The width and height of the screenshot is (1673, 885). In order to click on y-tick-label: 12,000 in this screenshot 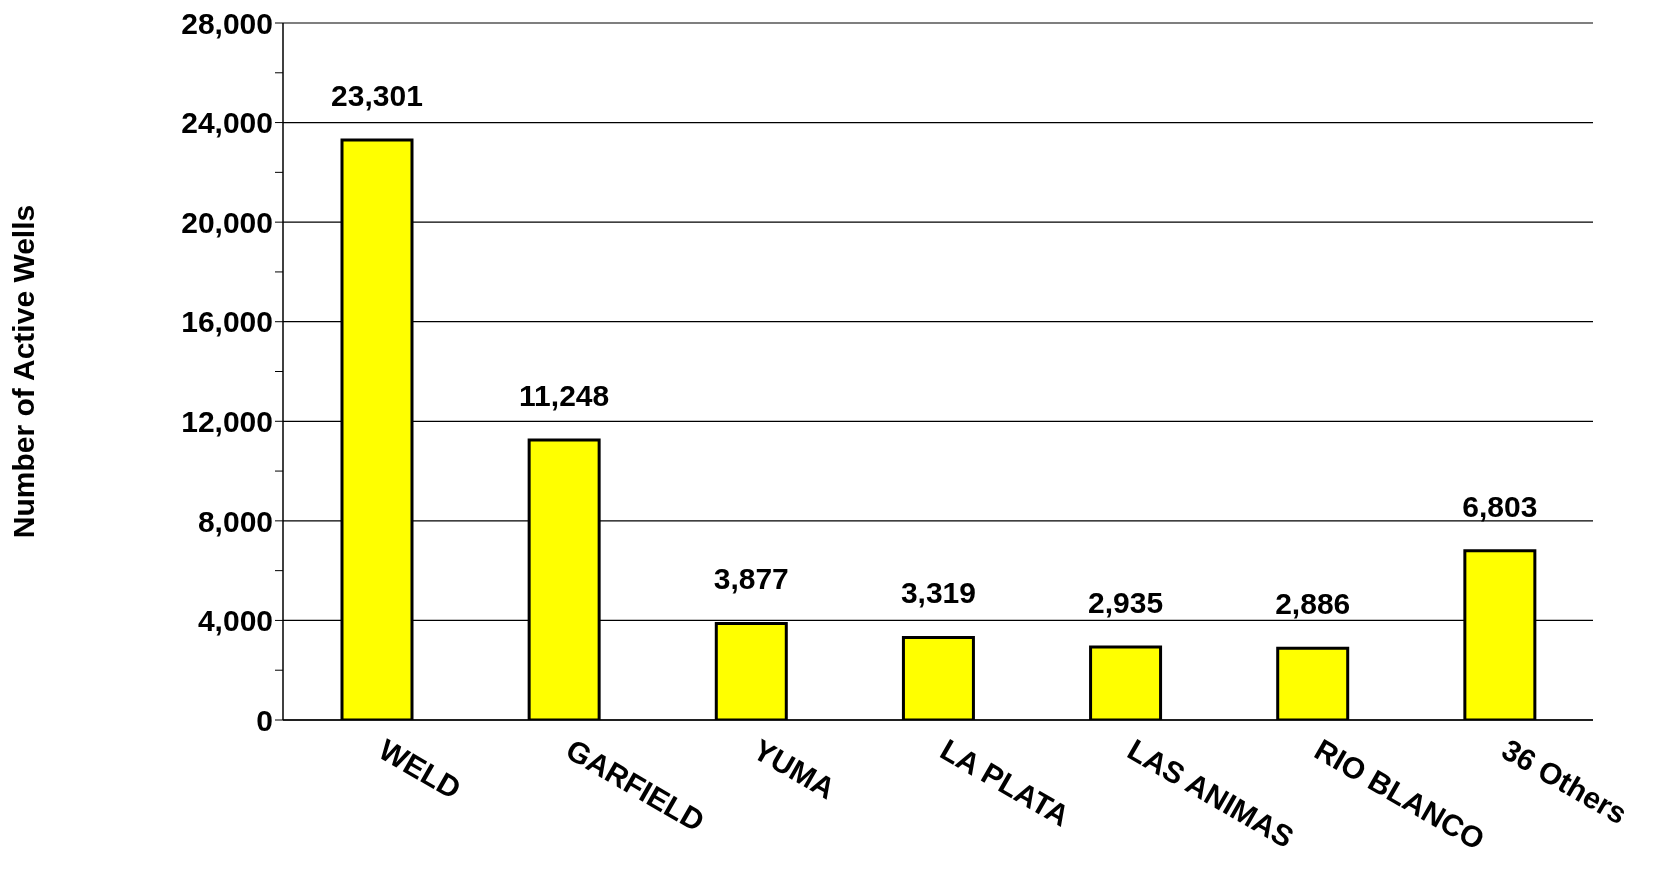, I will do `click(227, 421)`.